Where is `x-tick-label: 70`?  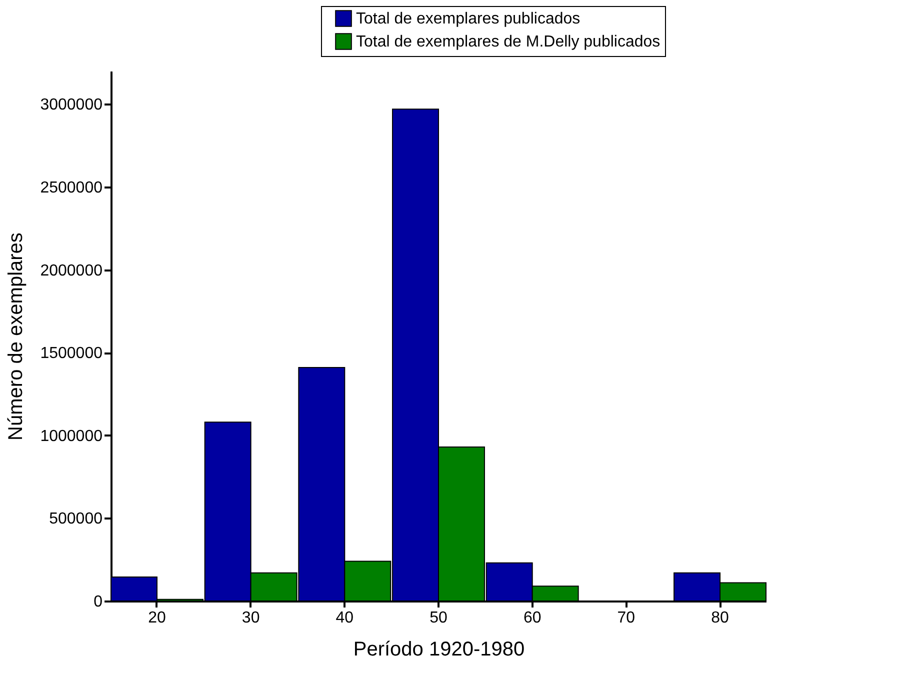 x-tick-label: 70 is located at coordinates (626, 618).